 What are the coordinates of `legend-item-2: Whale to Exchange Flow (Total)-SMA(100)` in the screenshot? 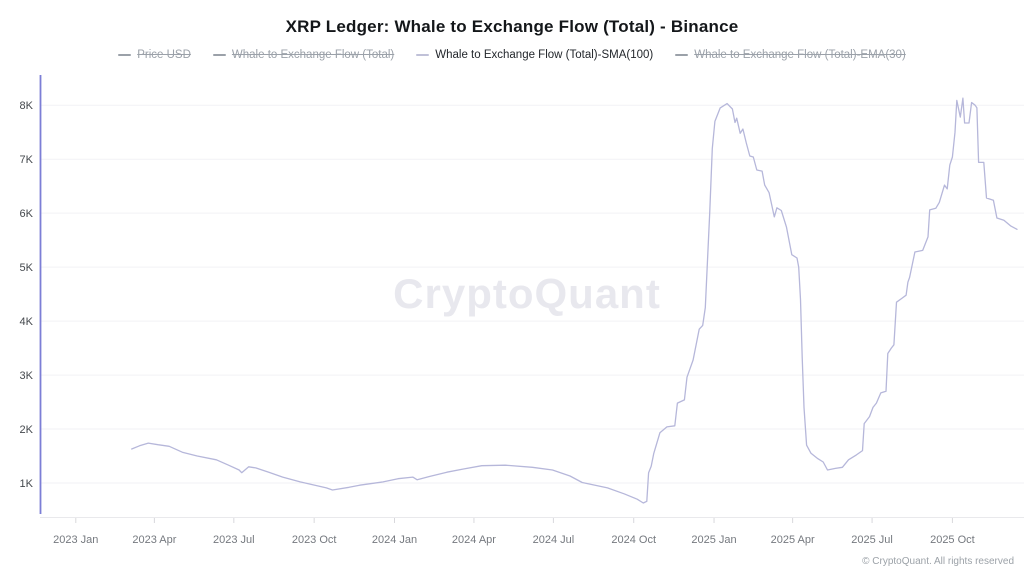 It's located at (534, 55).